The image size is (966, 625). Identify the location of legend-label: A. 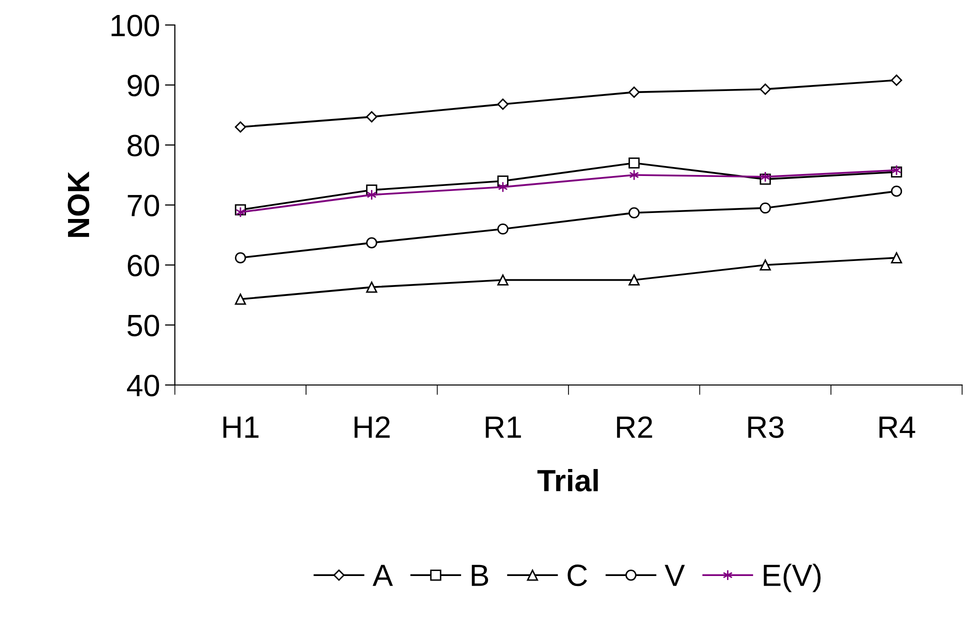
(382, 575).